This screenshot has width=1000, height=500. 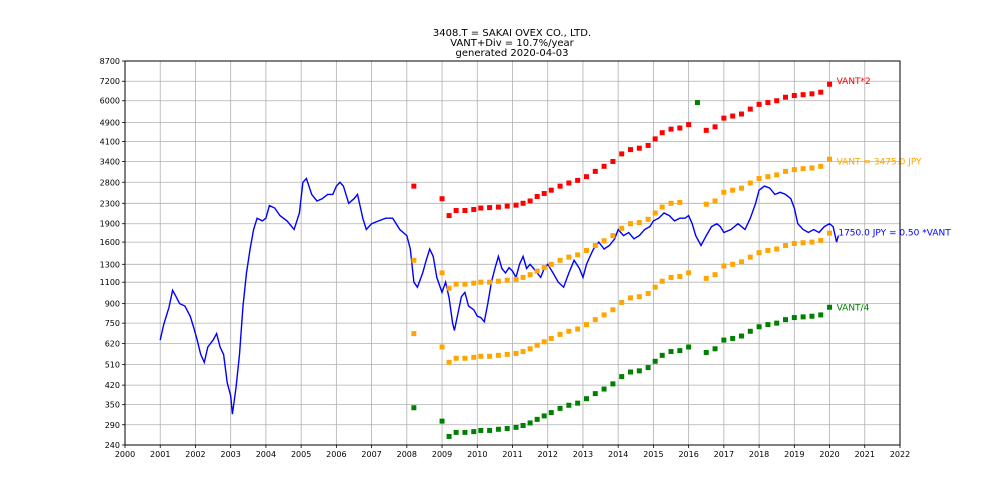 I want to click on x-tick-label: 2000, so click(x=125, y=454).